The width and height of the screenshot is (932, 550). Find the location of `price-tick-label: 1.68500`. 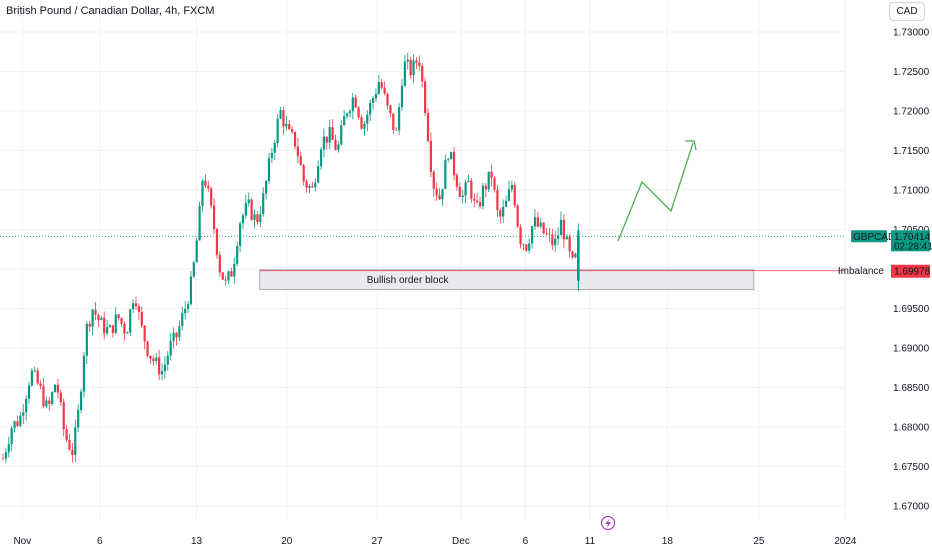

price-tick-label: 1.68500 is located at coordinates (911, 388).